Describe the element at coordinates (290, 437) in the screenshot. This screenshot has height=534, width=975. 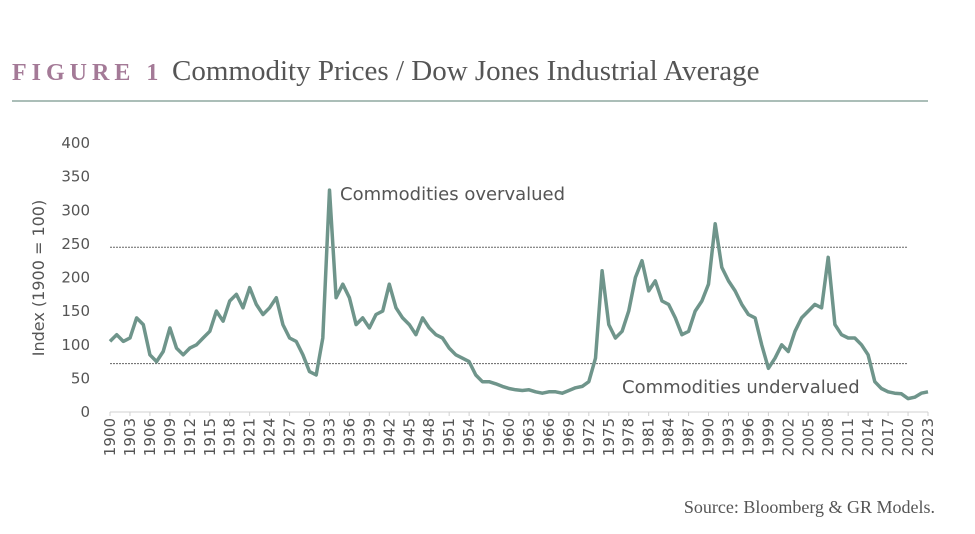
I see `x-tick-label: 1927` at that location.